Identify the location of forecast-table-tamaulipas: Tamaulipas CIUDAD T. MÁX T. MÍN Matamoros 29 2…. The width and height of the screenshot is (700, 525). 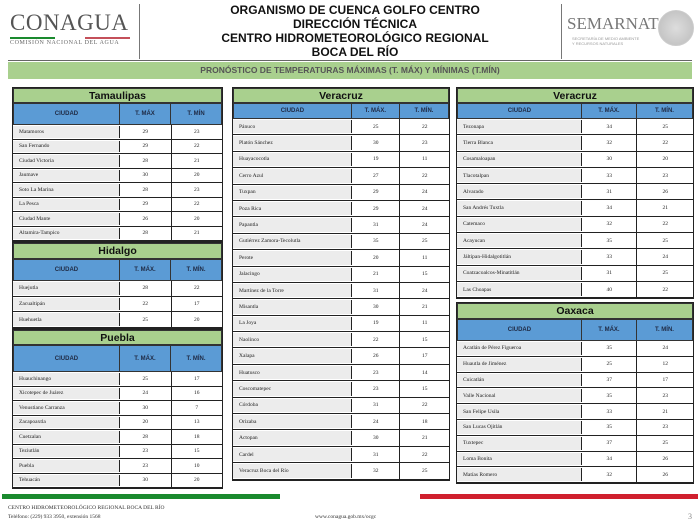
(117, 164).